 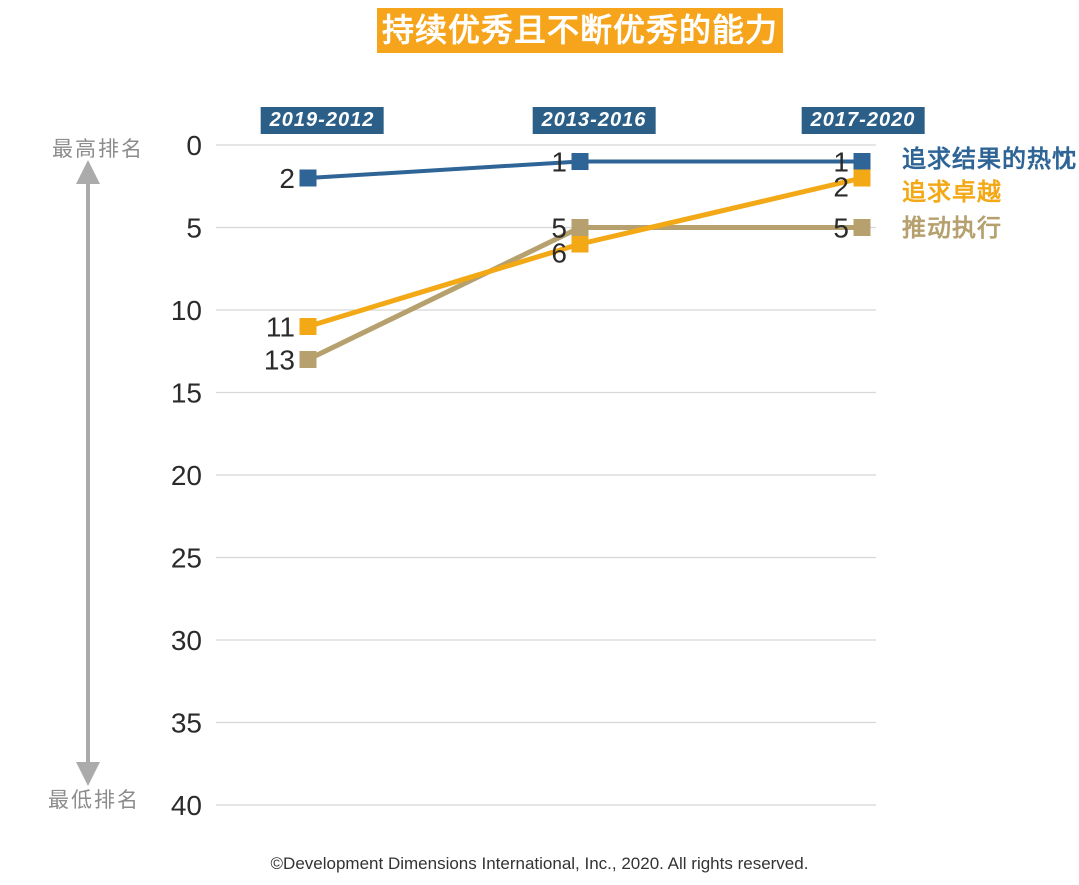 What do you see at coordinates (863, 120) in the screenshot?
I see `period-label-2017-2020: 2017-2020` at bounding box center [863, 120].